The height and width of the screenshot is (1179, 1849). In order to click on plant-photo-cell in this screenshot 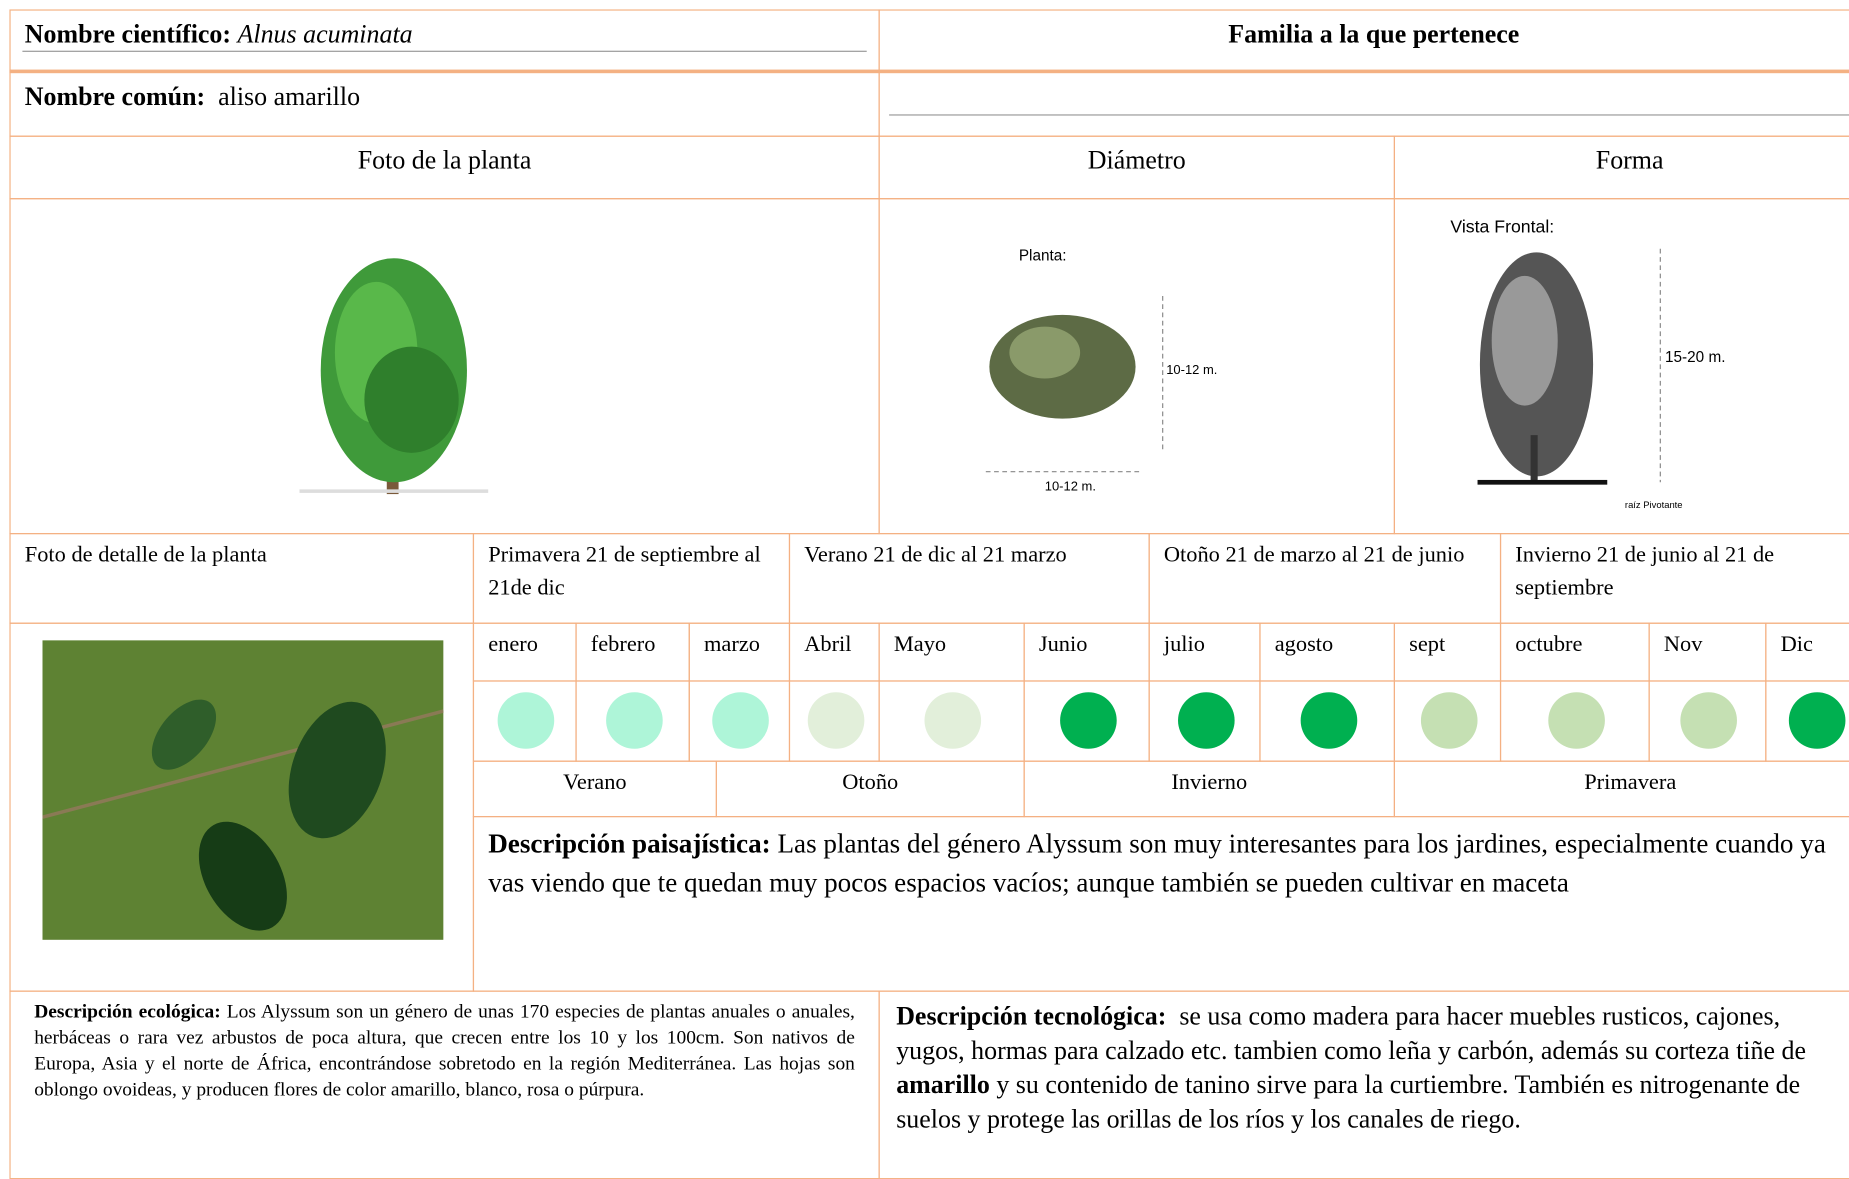, I will do `click(444, 366)`.